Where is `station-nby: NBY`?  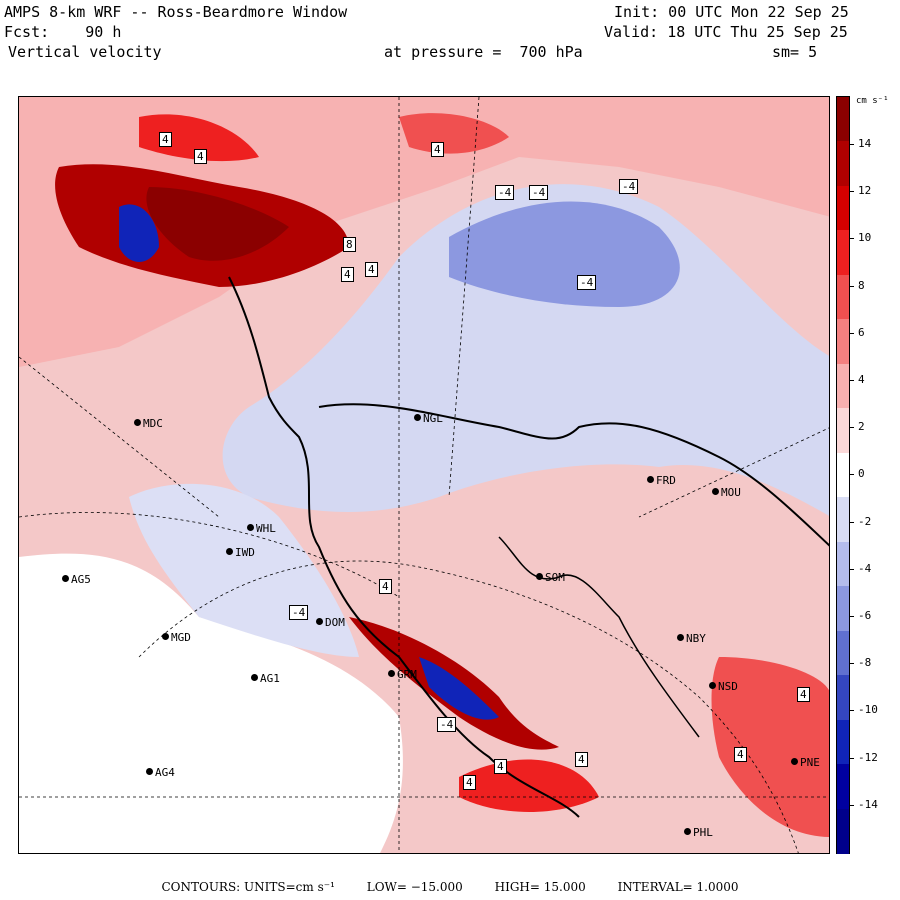 station-nby: NBY is located at coordinates (691, 636).